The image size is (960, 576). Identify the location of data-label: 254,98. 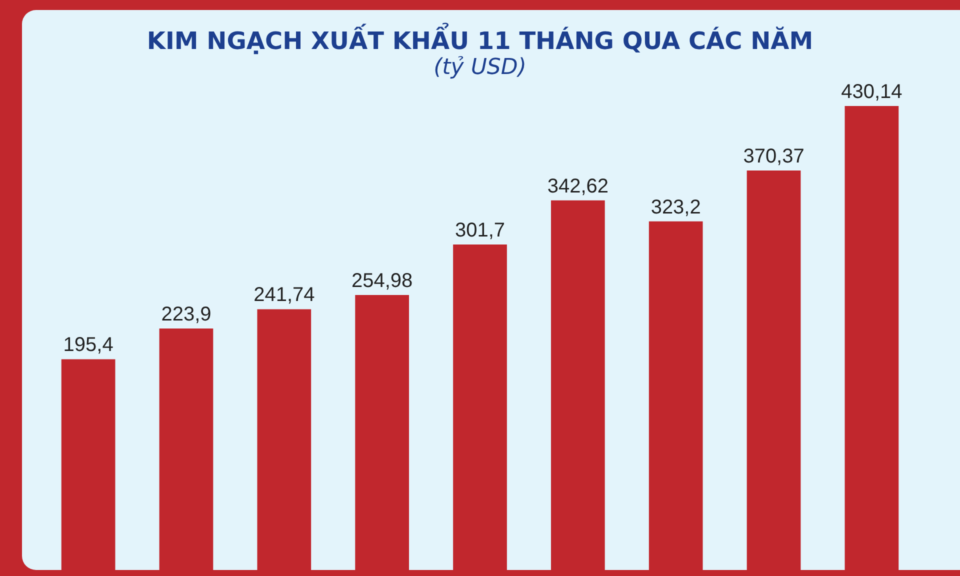
(382, 281).